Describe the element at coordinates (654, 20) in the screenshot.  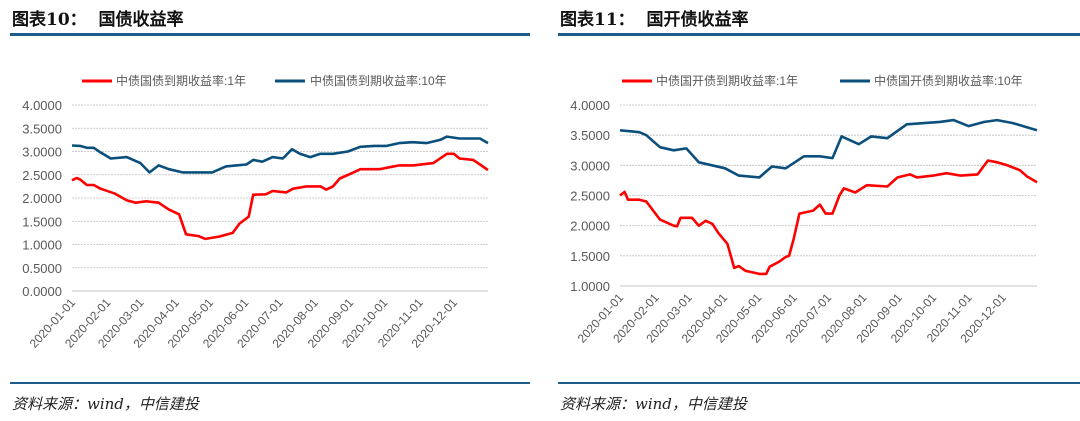
I see `figure-title: 图表11： 国开债收益率` at that location.